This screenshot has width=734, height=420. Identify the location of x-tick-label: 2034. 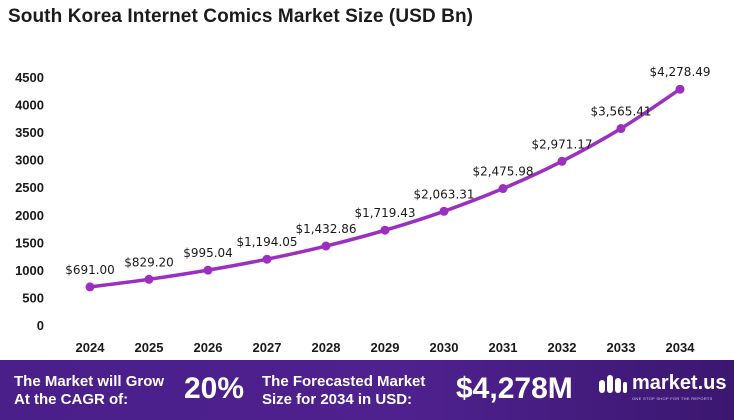
(681, 347).